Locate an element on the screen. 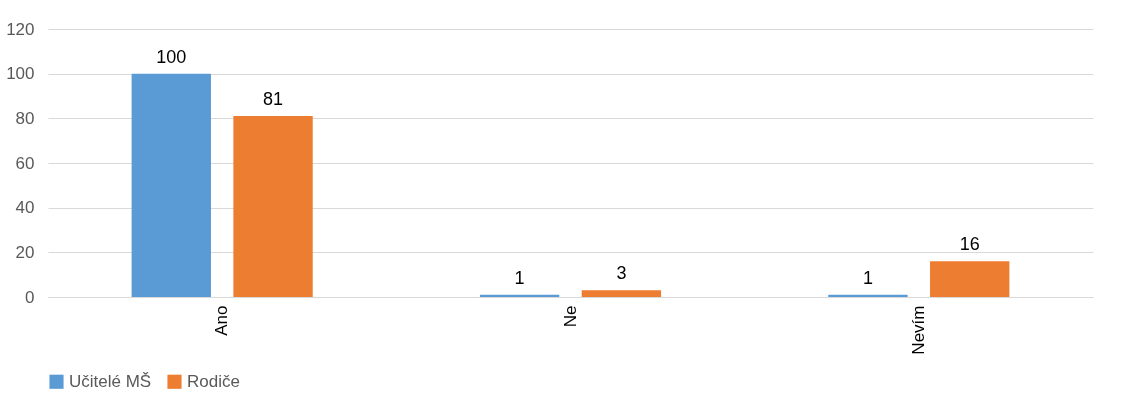 The width and height of the screenshot is (1121, 416). legend-label: Učitelé MŠ is located at coordinates (110, 381).